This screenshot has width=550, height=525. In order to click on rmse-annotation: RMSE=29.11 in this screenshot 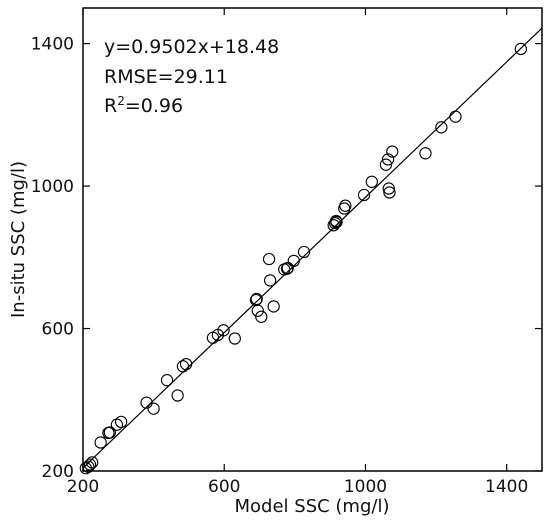, I will do `click(166, 77)`.